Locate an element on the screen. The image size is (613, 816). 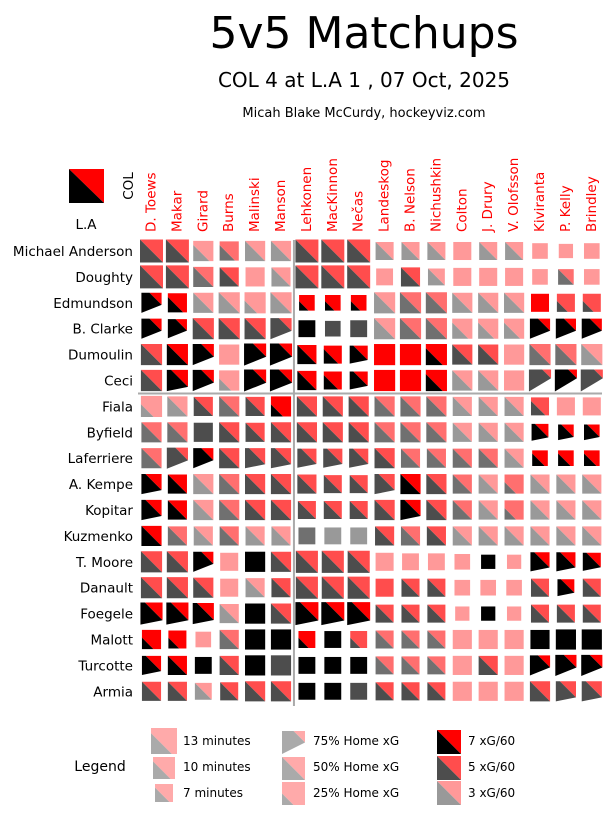
cell-dumoulin-vs-burns is located at coordinates (229, 354).